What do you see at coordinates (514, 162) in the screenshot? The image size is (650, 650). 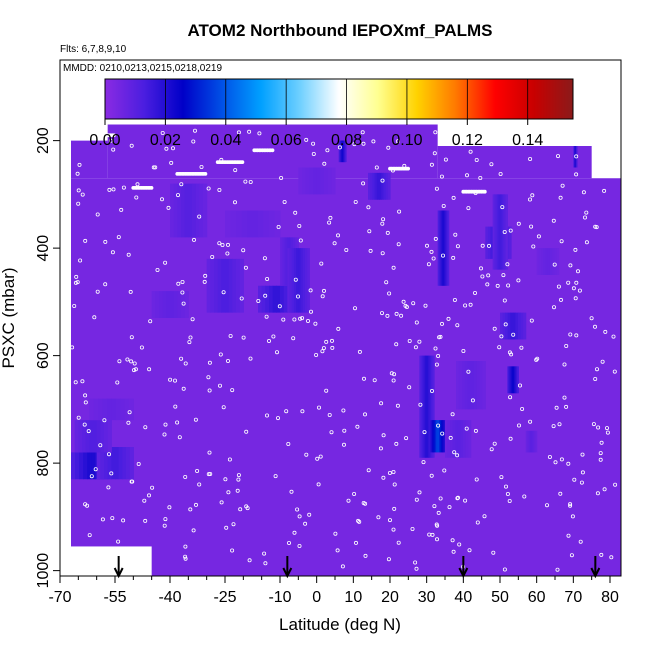 I see `heatmap-base-region` at bounding box center [514, 162].